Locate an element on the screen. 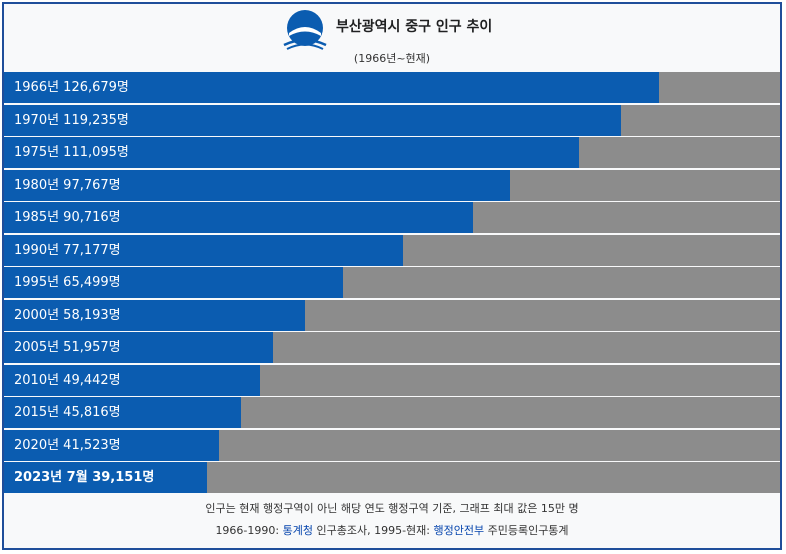 Image resolution: width=786 pixels, height=554 pixels. bar-row: 1966년 126,679명 is located at coordinates (392, 87).